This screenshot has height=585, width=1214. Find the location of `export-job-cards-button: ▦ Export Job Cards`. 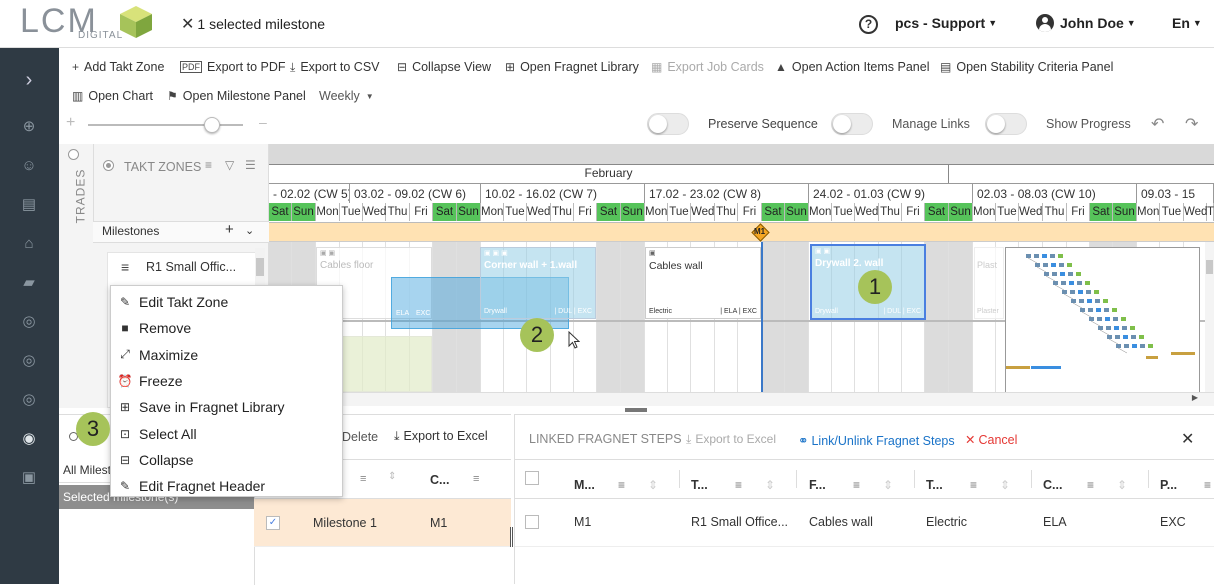

export-job-cards-button: ▦ Export Job Cards is located at coordinates (707, 67).